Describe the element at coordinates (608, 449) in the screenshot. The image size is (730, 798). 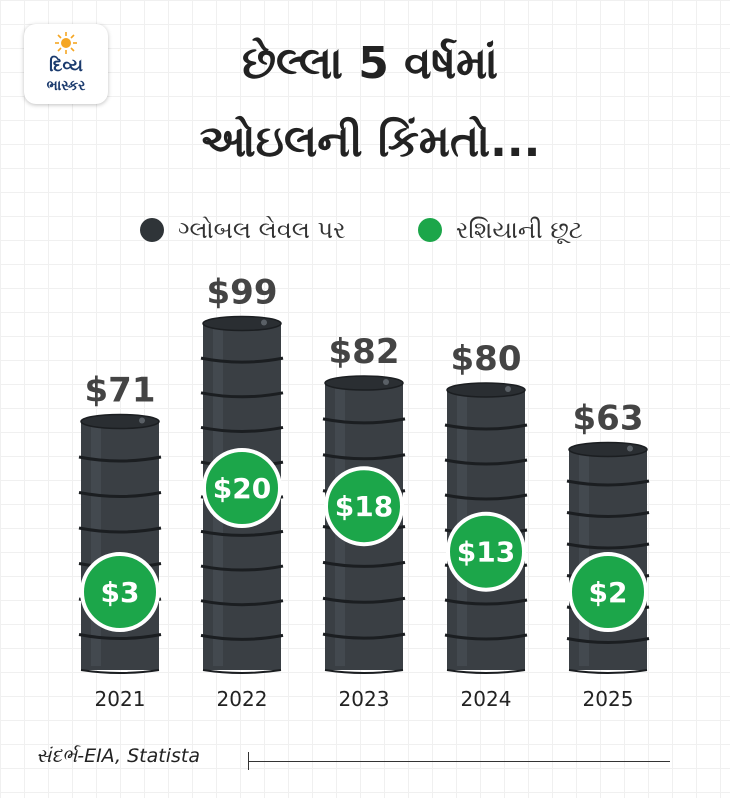
I see `barrel-lid-2025` at that location.